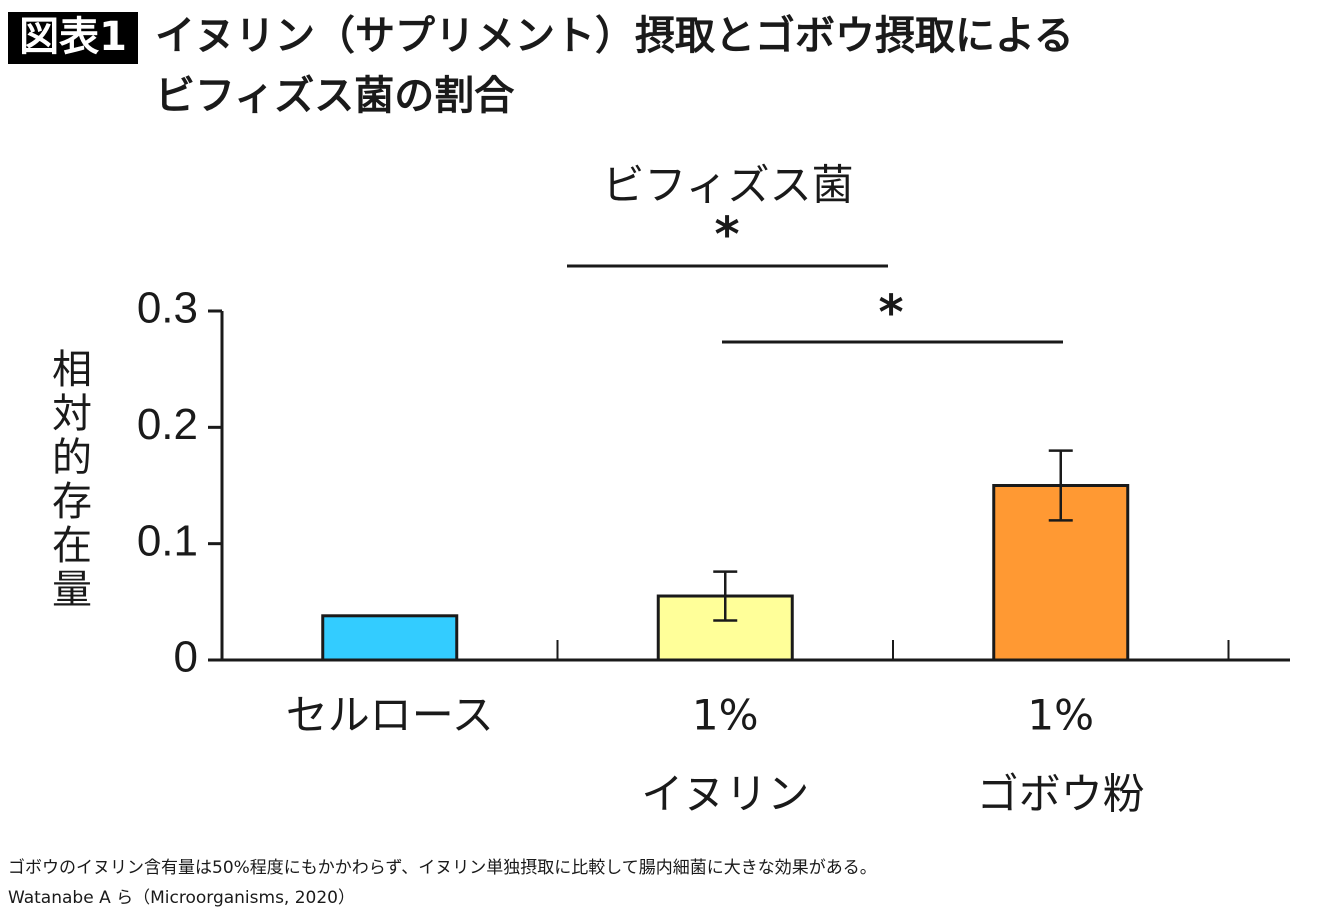 The height and width of the screenshot is (914, 1340). Describe the element at coordinates (186, 657) in the screenshot. I see `y-tick-label: 0` at that location.